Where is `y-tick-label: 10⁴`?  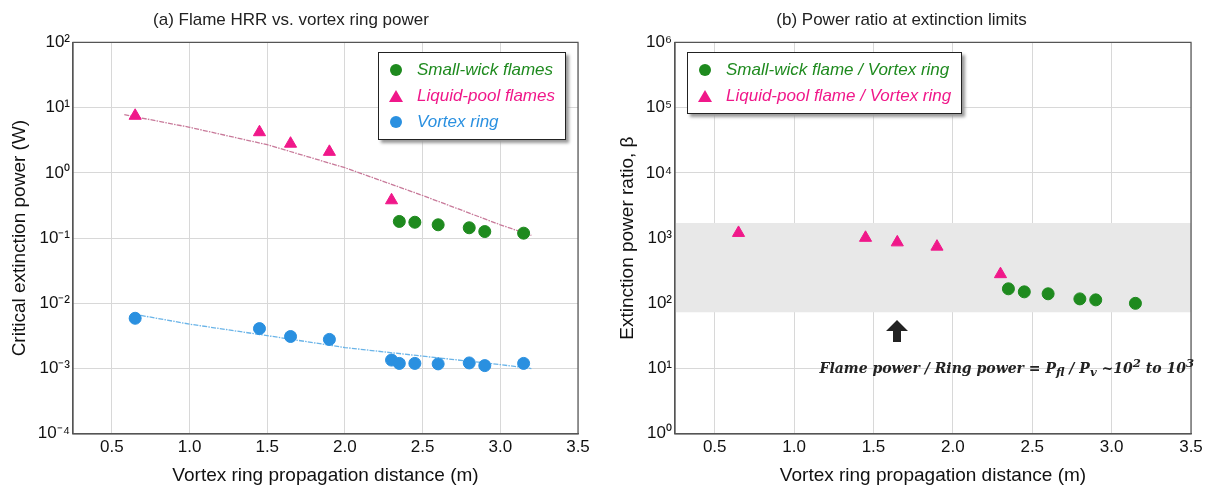 y-tick-label: 10⁴ is located at coordinates (659, 172).